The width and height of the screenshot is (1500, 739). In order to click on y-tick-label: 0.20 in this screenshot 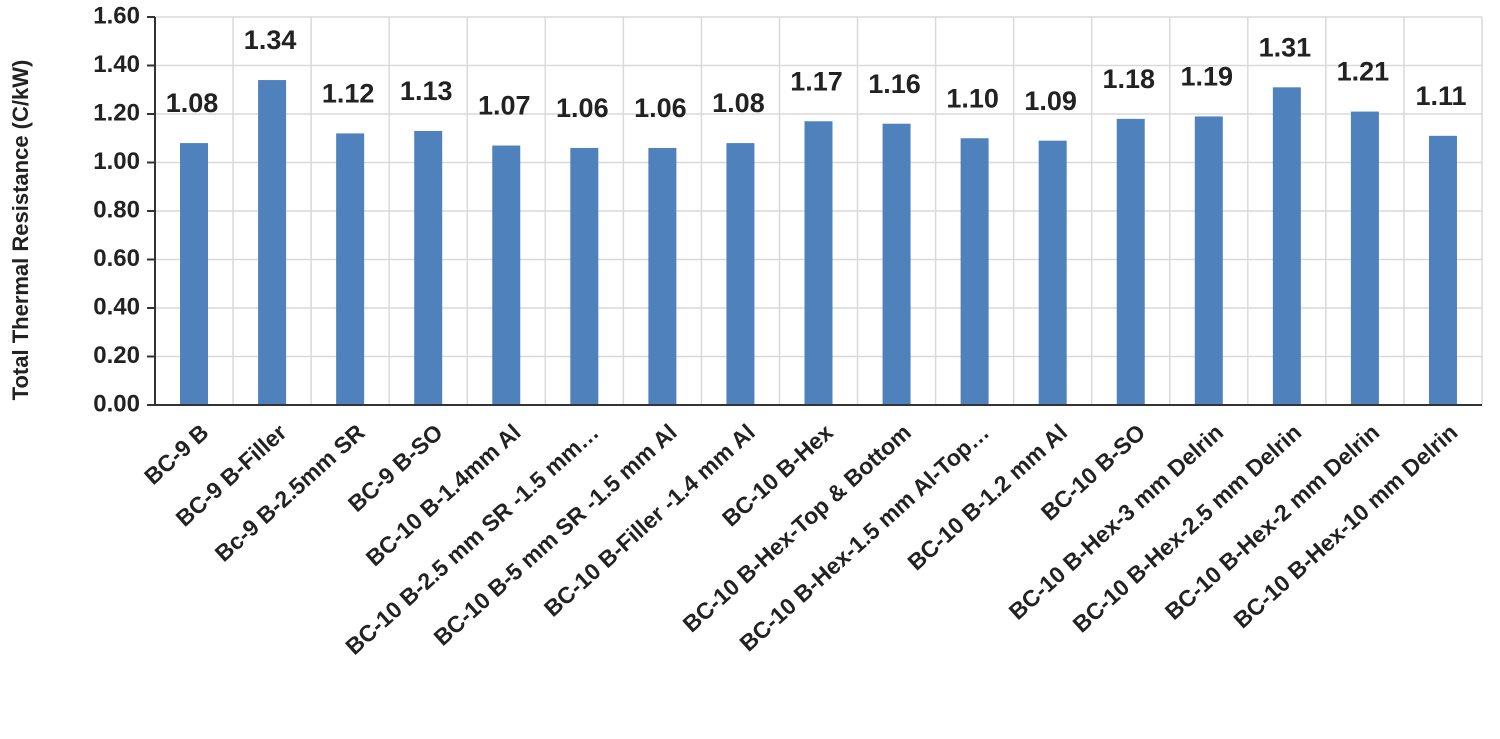, I will do `click(116, 355)`.